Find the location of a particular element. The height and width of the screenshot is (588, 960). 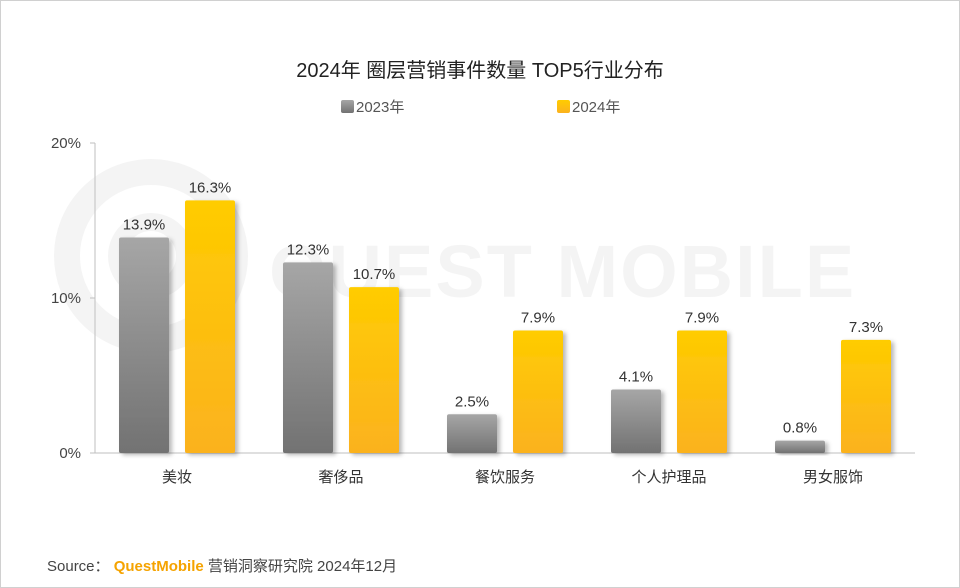

chart-title: 2024年 圈层营销事件数量 TOP5行业分布 is located at coordinates (479, 70).